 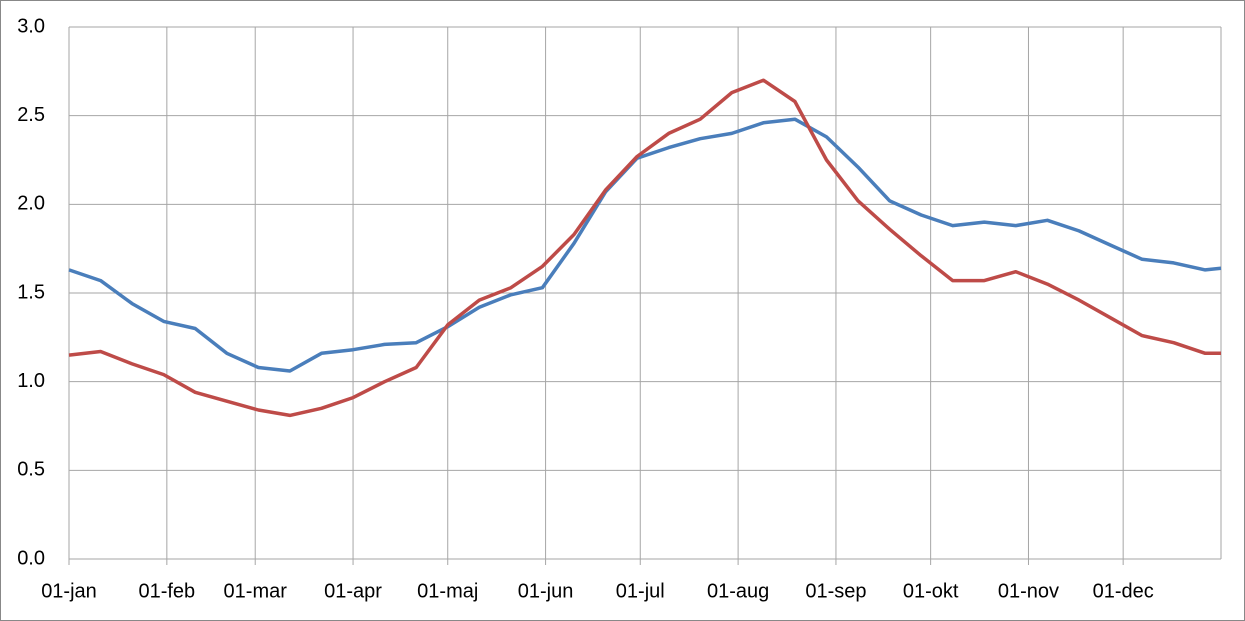 What do you see at coordinates (31, 115) in the screenshot?
I see `y-tick-label: 2.5` at bounding box center [31, 115].